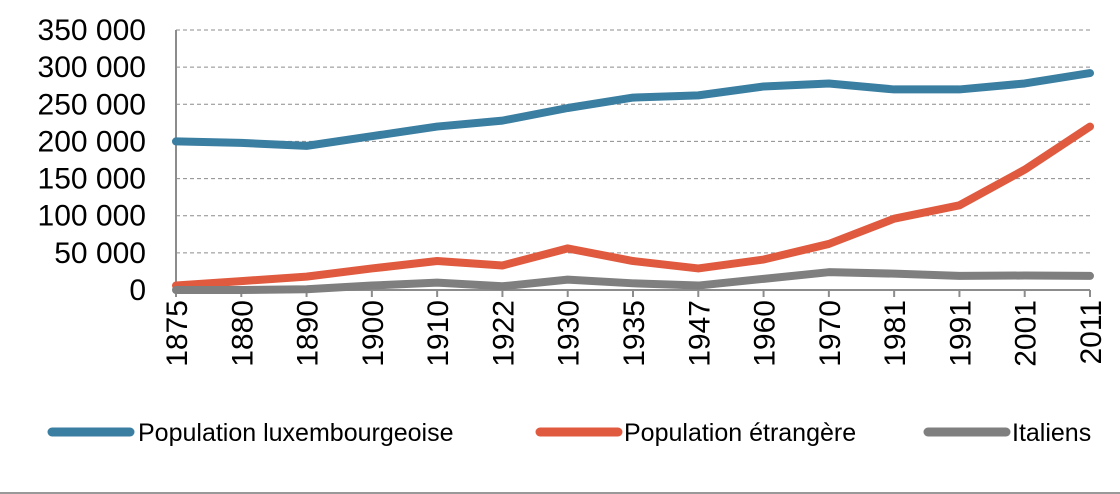 Image resolution: width=1120 pixels, height=494 pixels. What do you see at coordinates (503, 333) in the screenshot?
I see `x-tick-label: 1922` at bounding box center [503, 333].